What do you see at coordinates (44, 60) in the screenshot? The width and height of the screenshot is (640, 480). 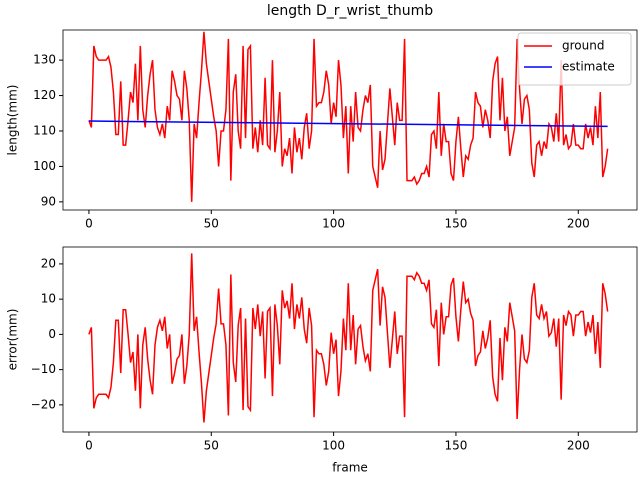 I see `y-tick-label: 130` at bounding box center [44, 60].